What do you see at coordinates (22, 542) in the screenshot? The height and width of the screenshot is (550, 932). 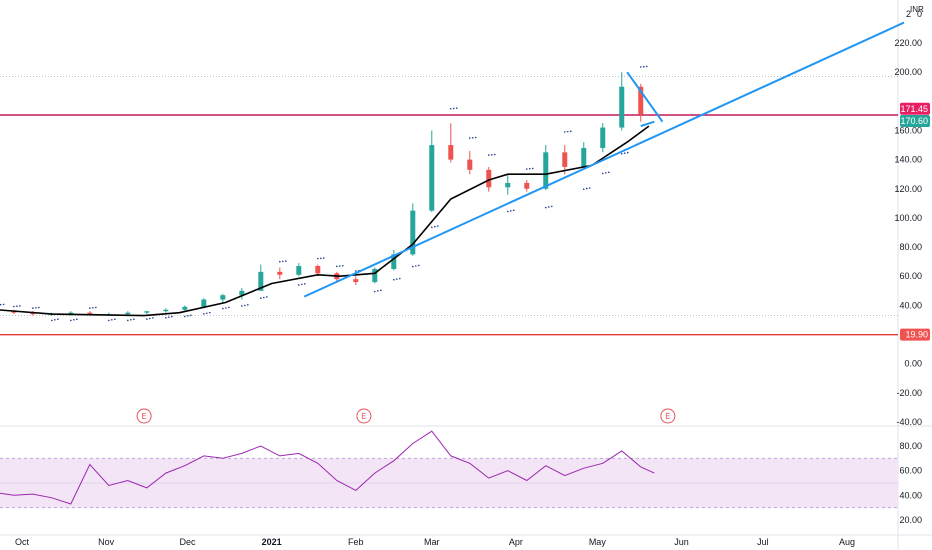 I see `time-axis-tick-label: Oct` at bounding box center [22, 542].